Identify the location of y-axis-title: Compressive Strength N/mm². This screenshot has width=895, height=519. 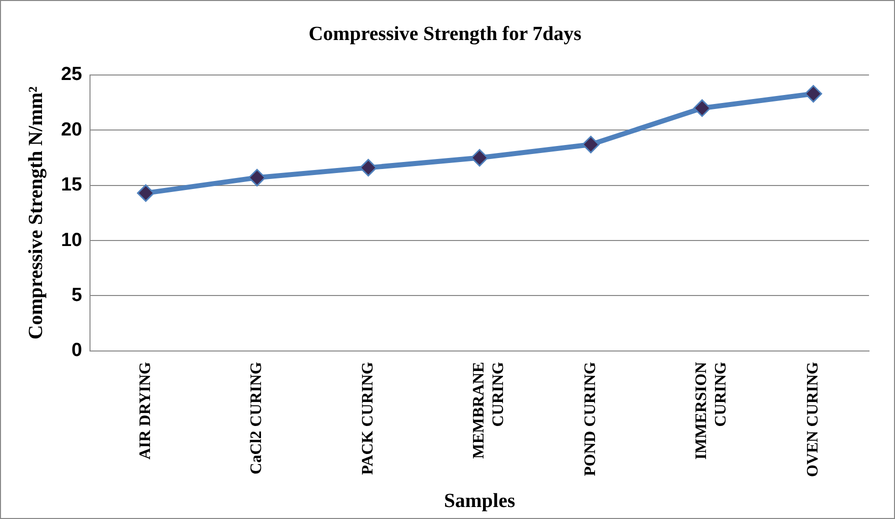
(36, 213).